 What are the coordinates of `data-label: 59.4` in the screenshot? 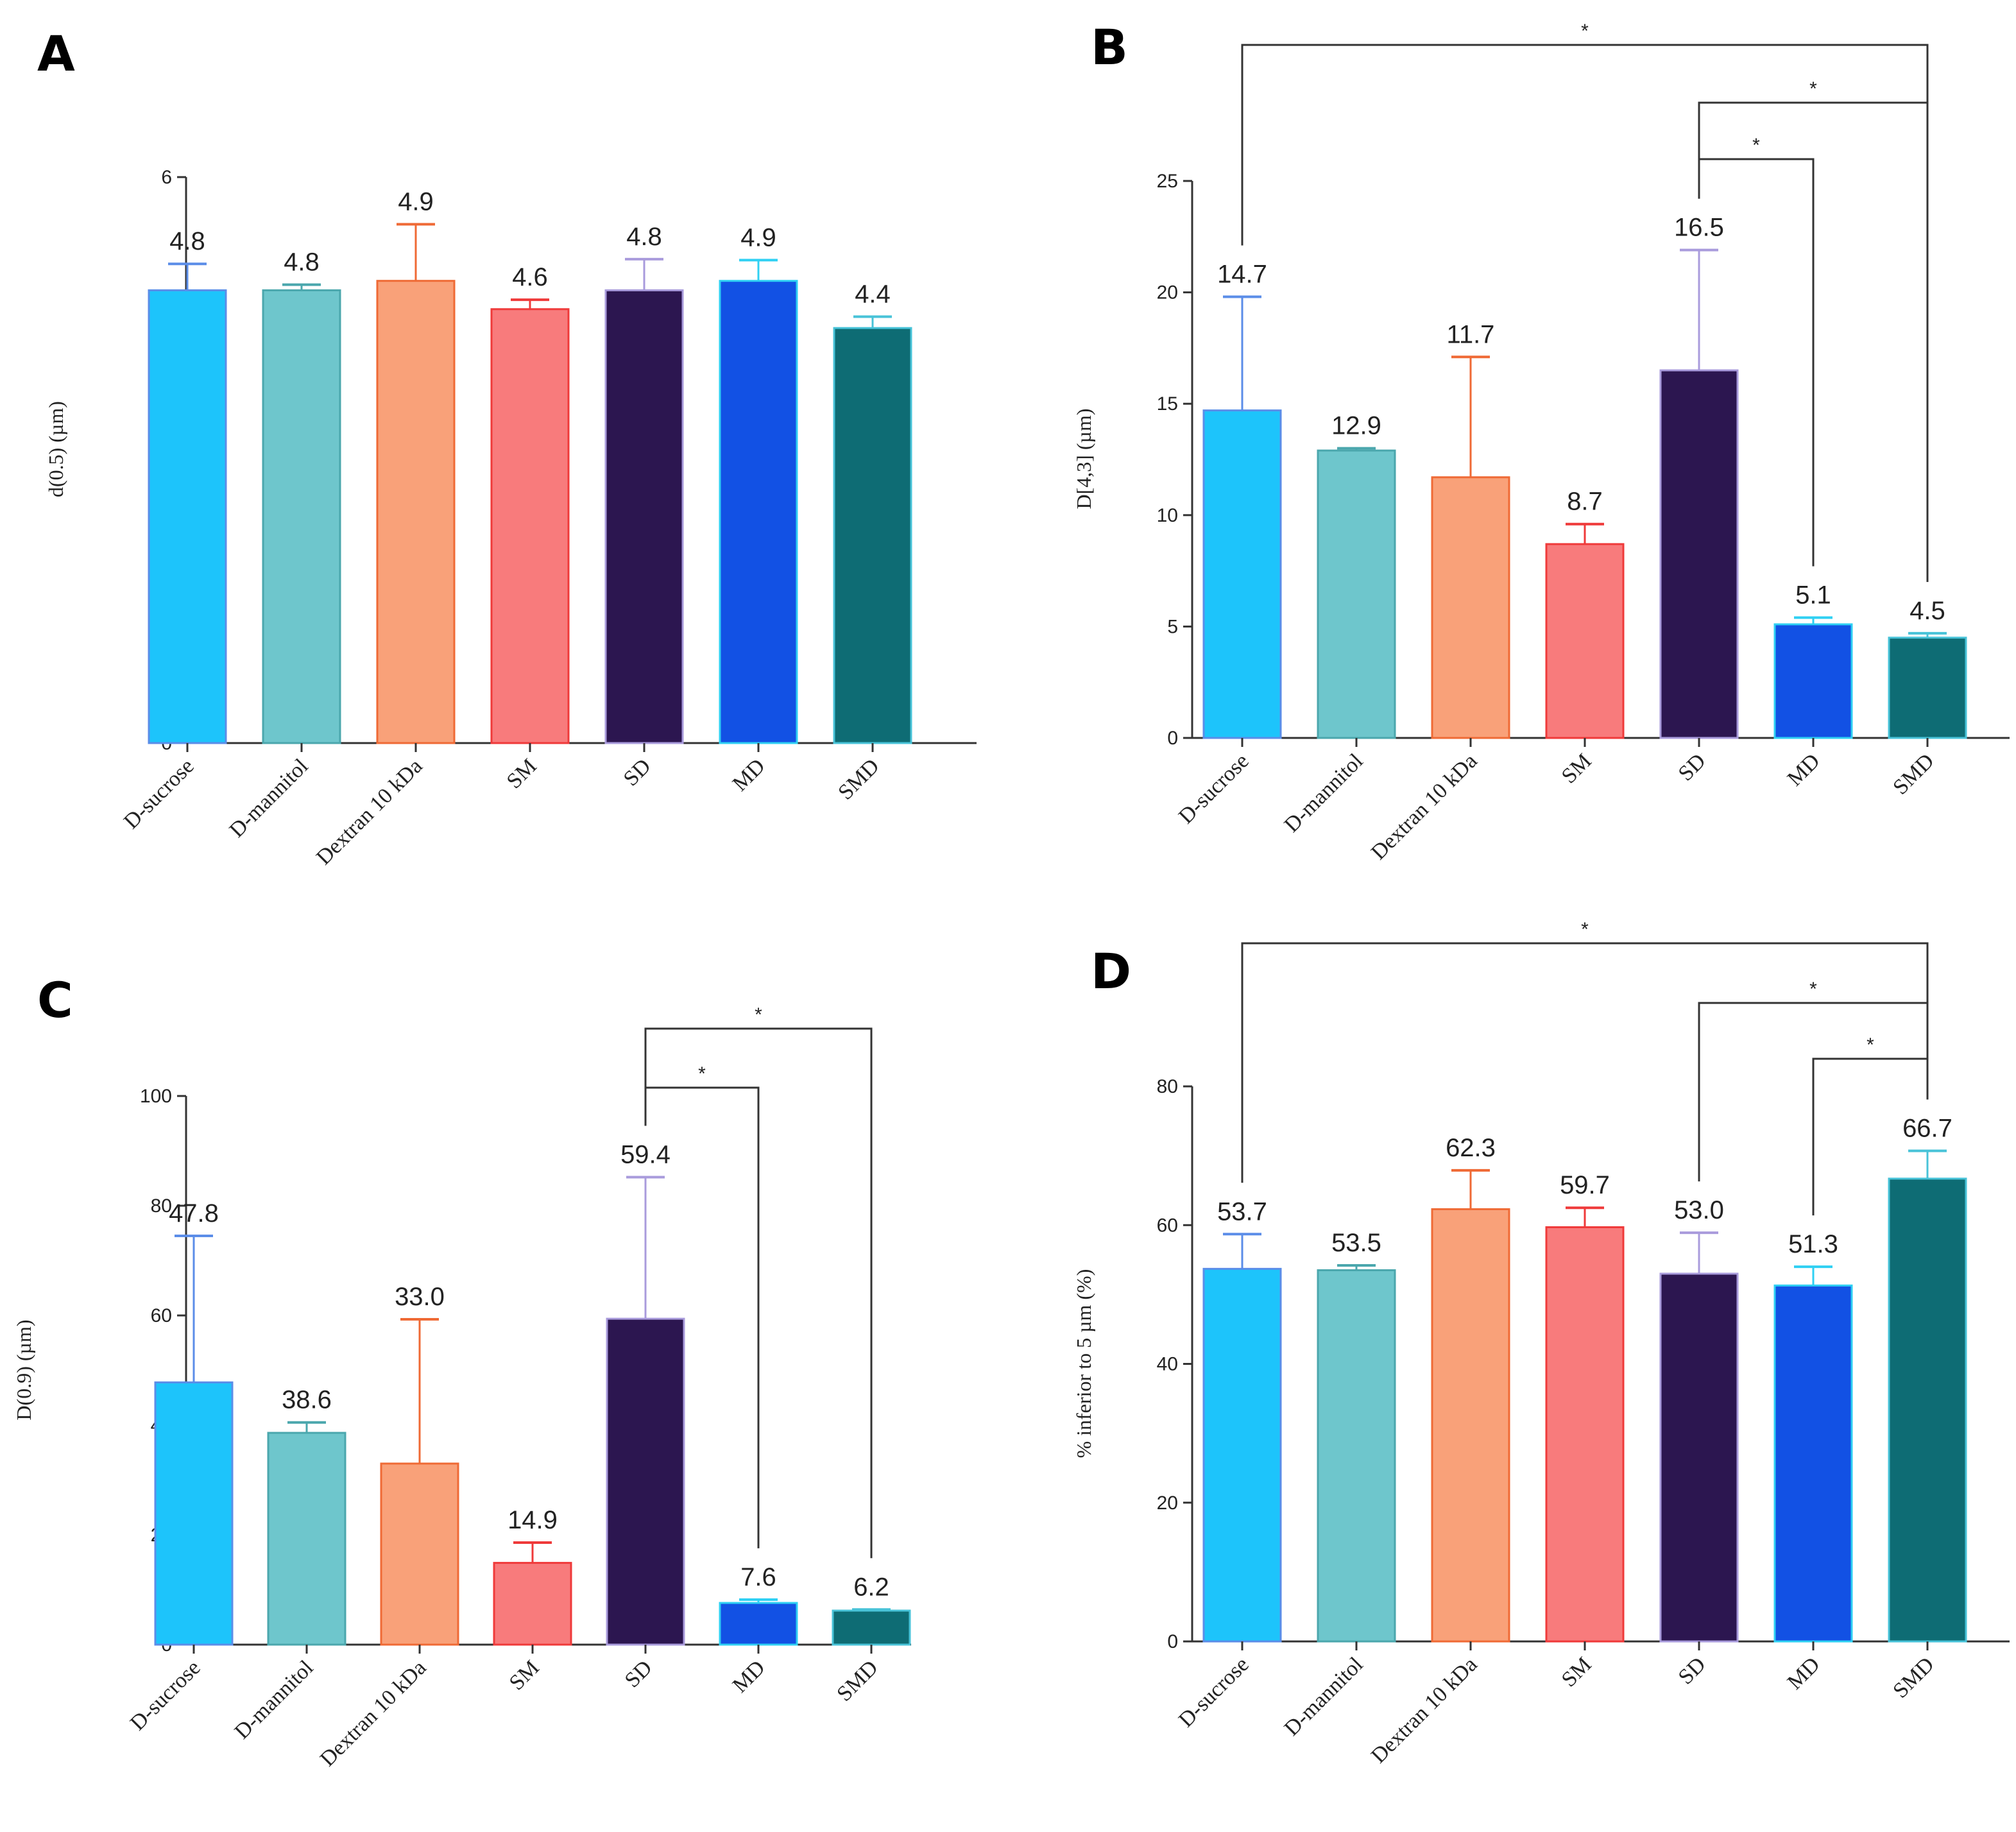 It's located at (645, 1155).